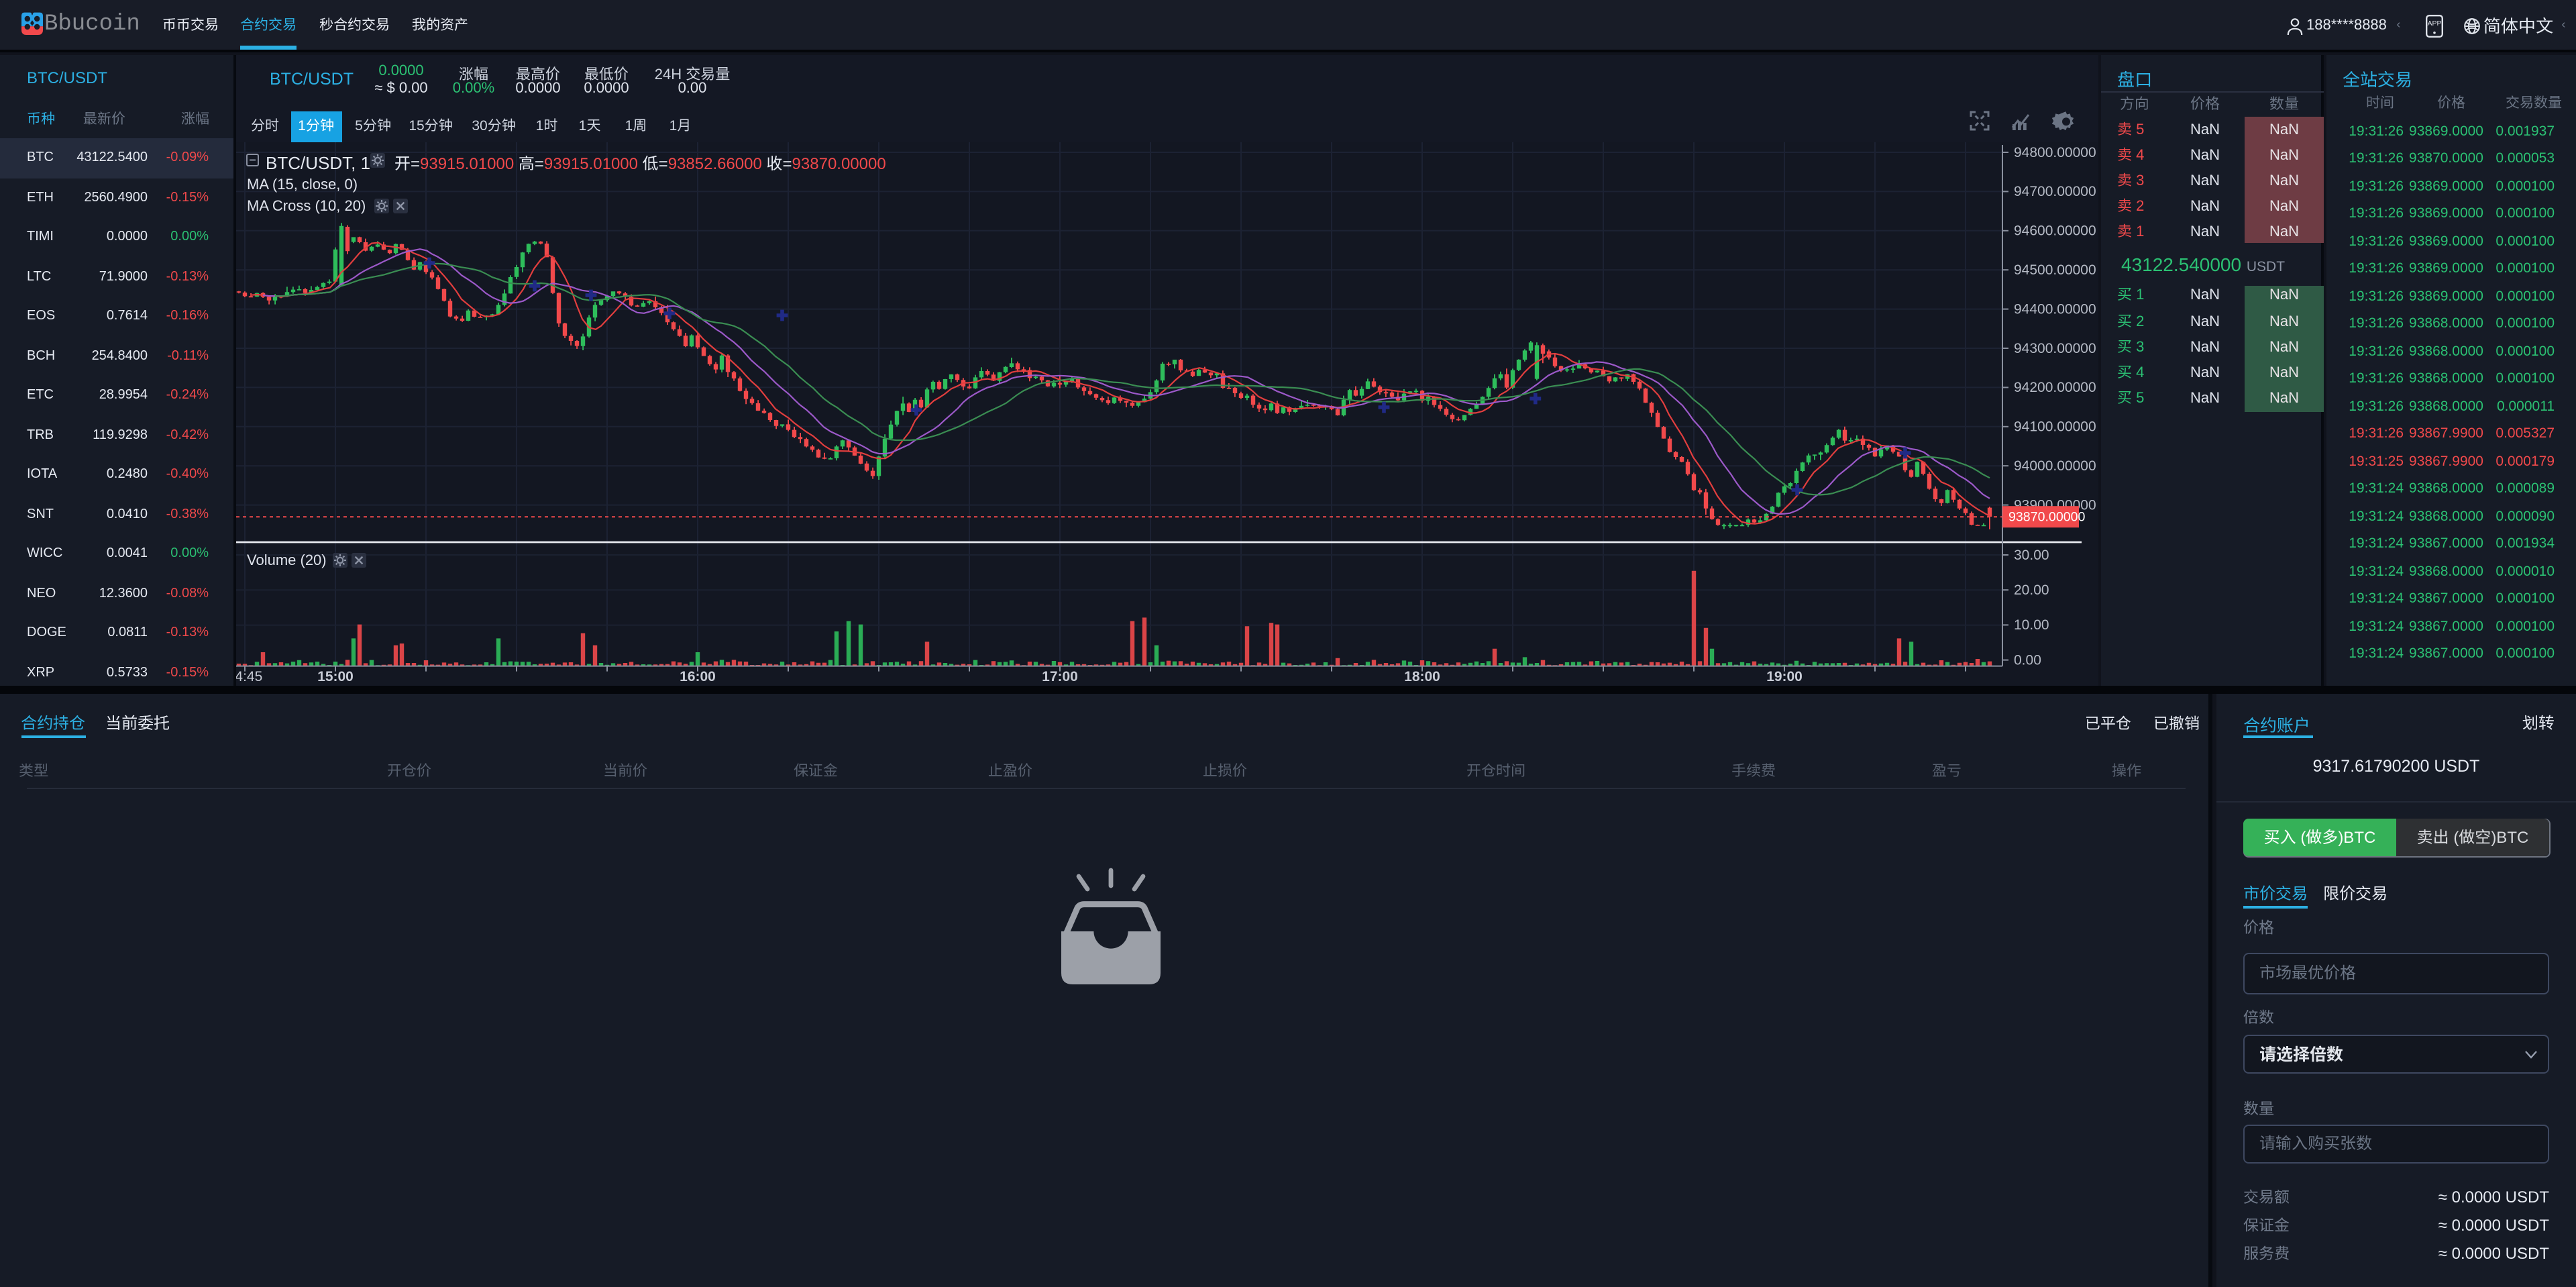 The width and height of the screenshot is (2576, 1287). Describe the element at coordinates (1060, 676) in the screenshot. I see `svg-text: 17:00` at that location.